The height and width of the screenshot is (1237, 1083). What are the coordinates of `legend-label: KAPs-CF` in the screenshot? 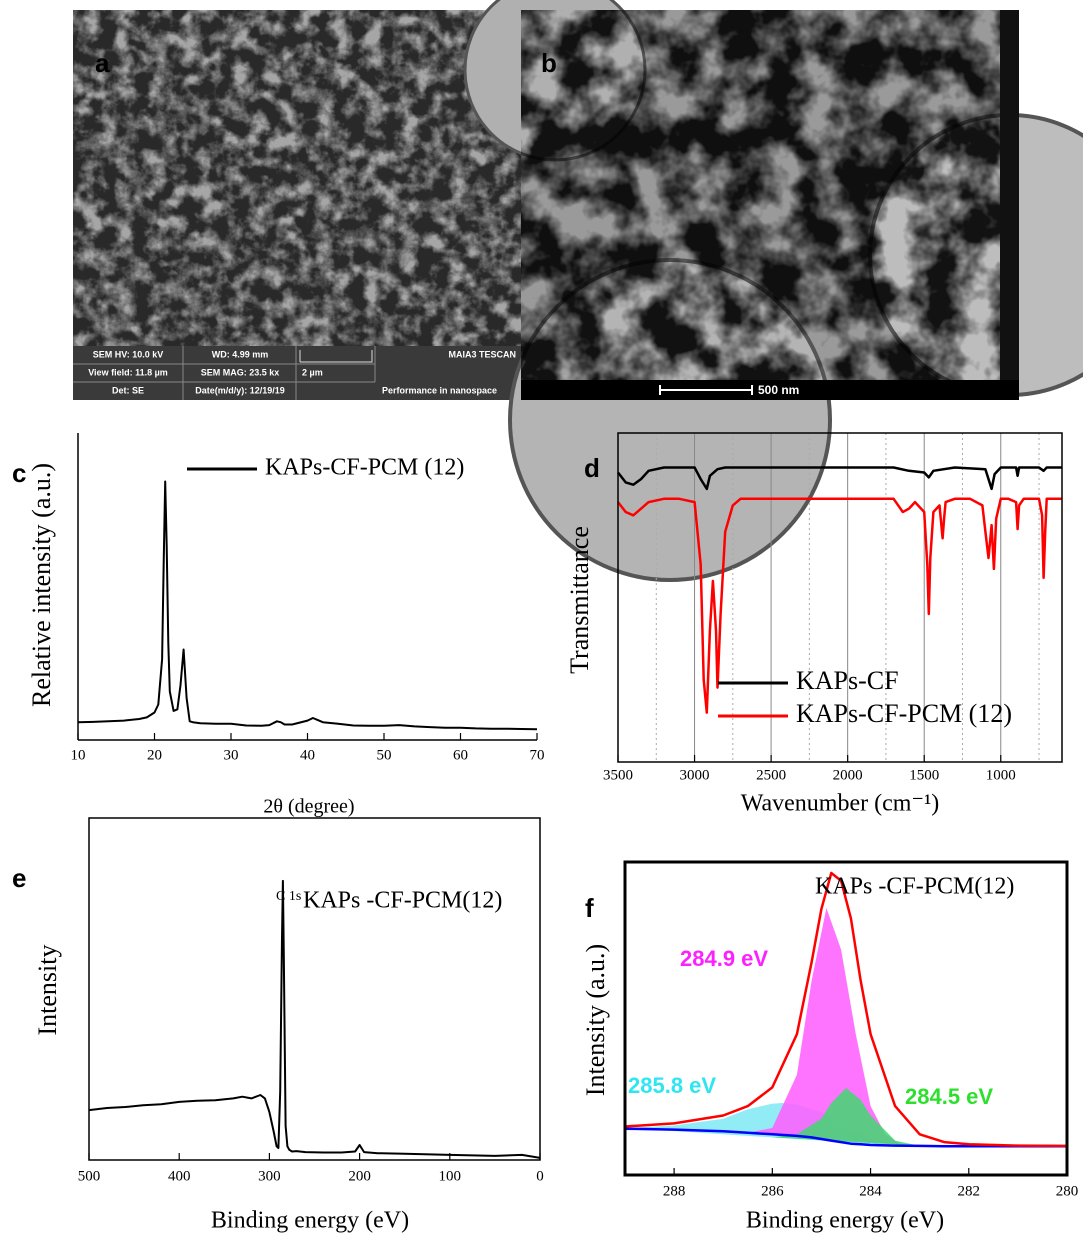 It's located at (847, 680).